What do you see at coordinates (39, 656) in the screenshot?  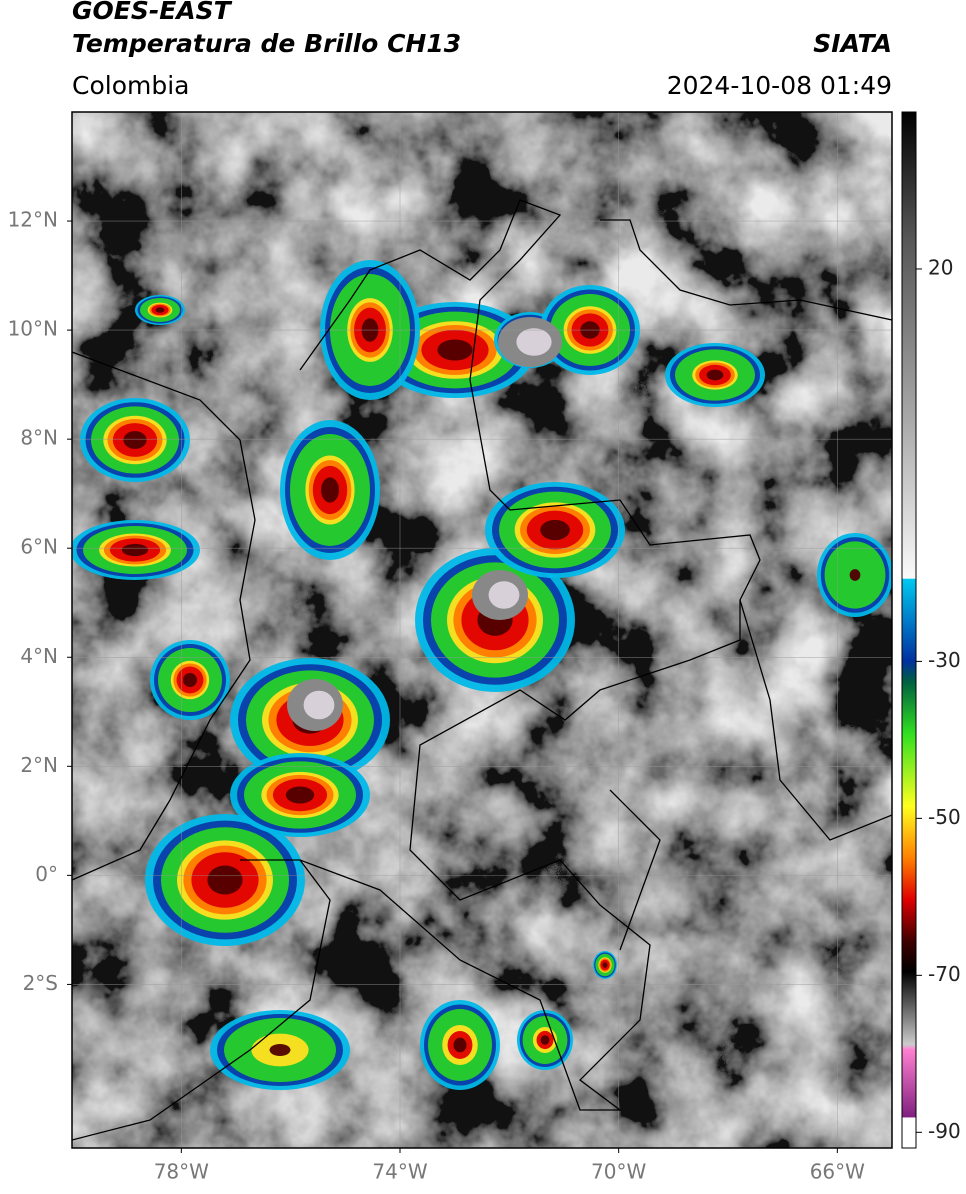 I see `y-tick-label: 4°N` at bounding box center [39, 656].